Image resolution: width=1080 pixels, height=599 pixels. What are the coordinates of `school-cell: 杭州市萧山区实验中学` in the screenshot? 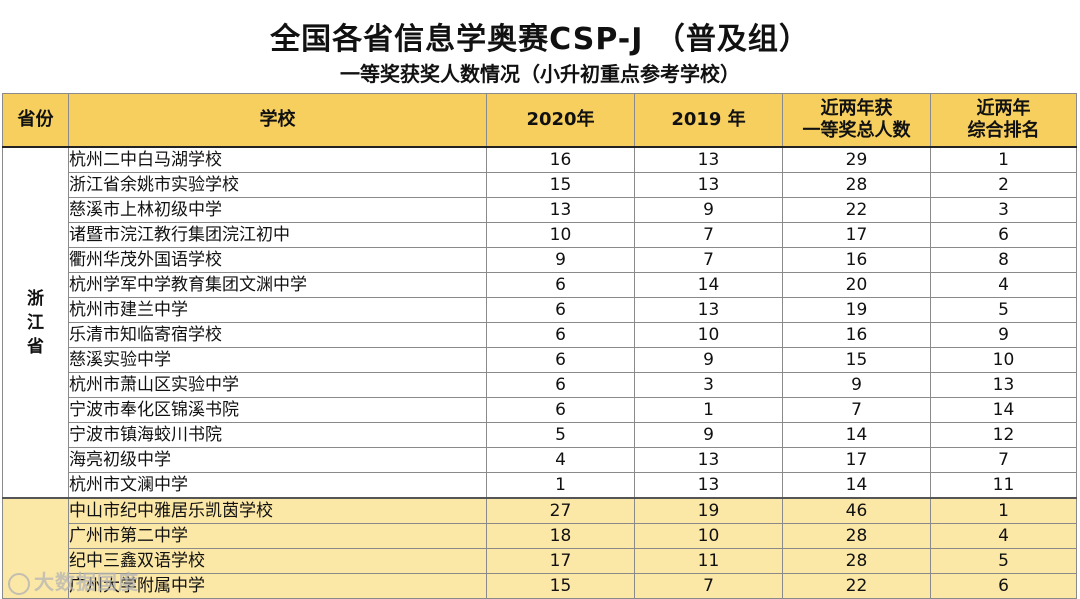 It's located at (277, 385).